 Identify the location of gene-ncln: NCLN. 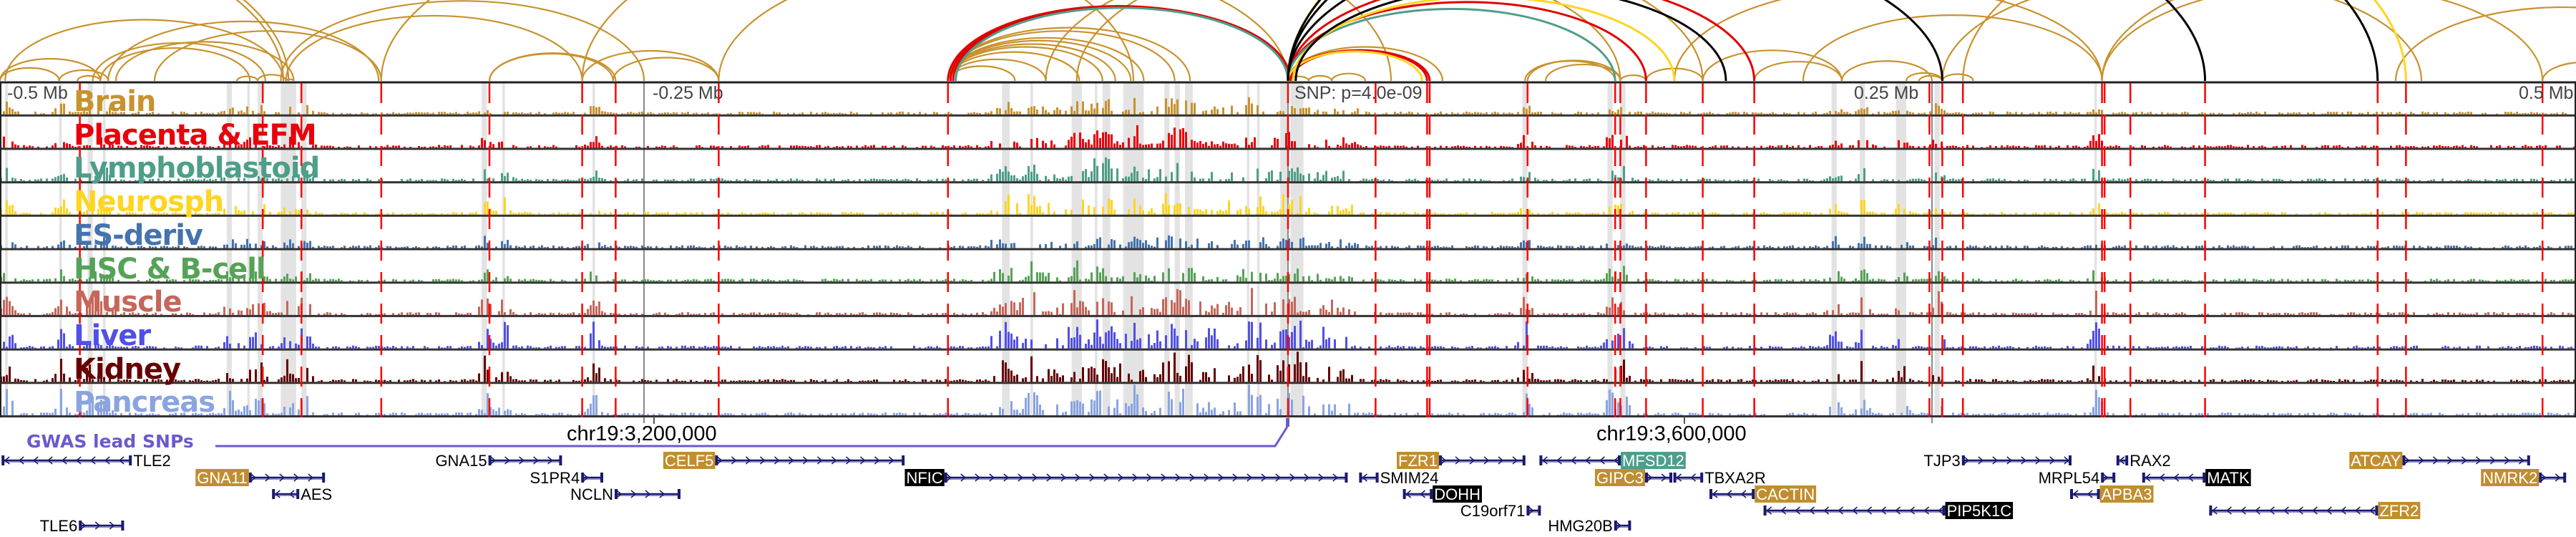
(625, 494).